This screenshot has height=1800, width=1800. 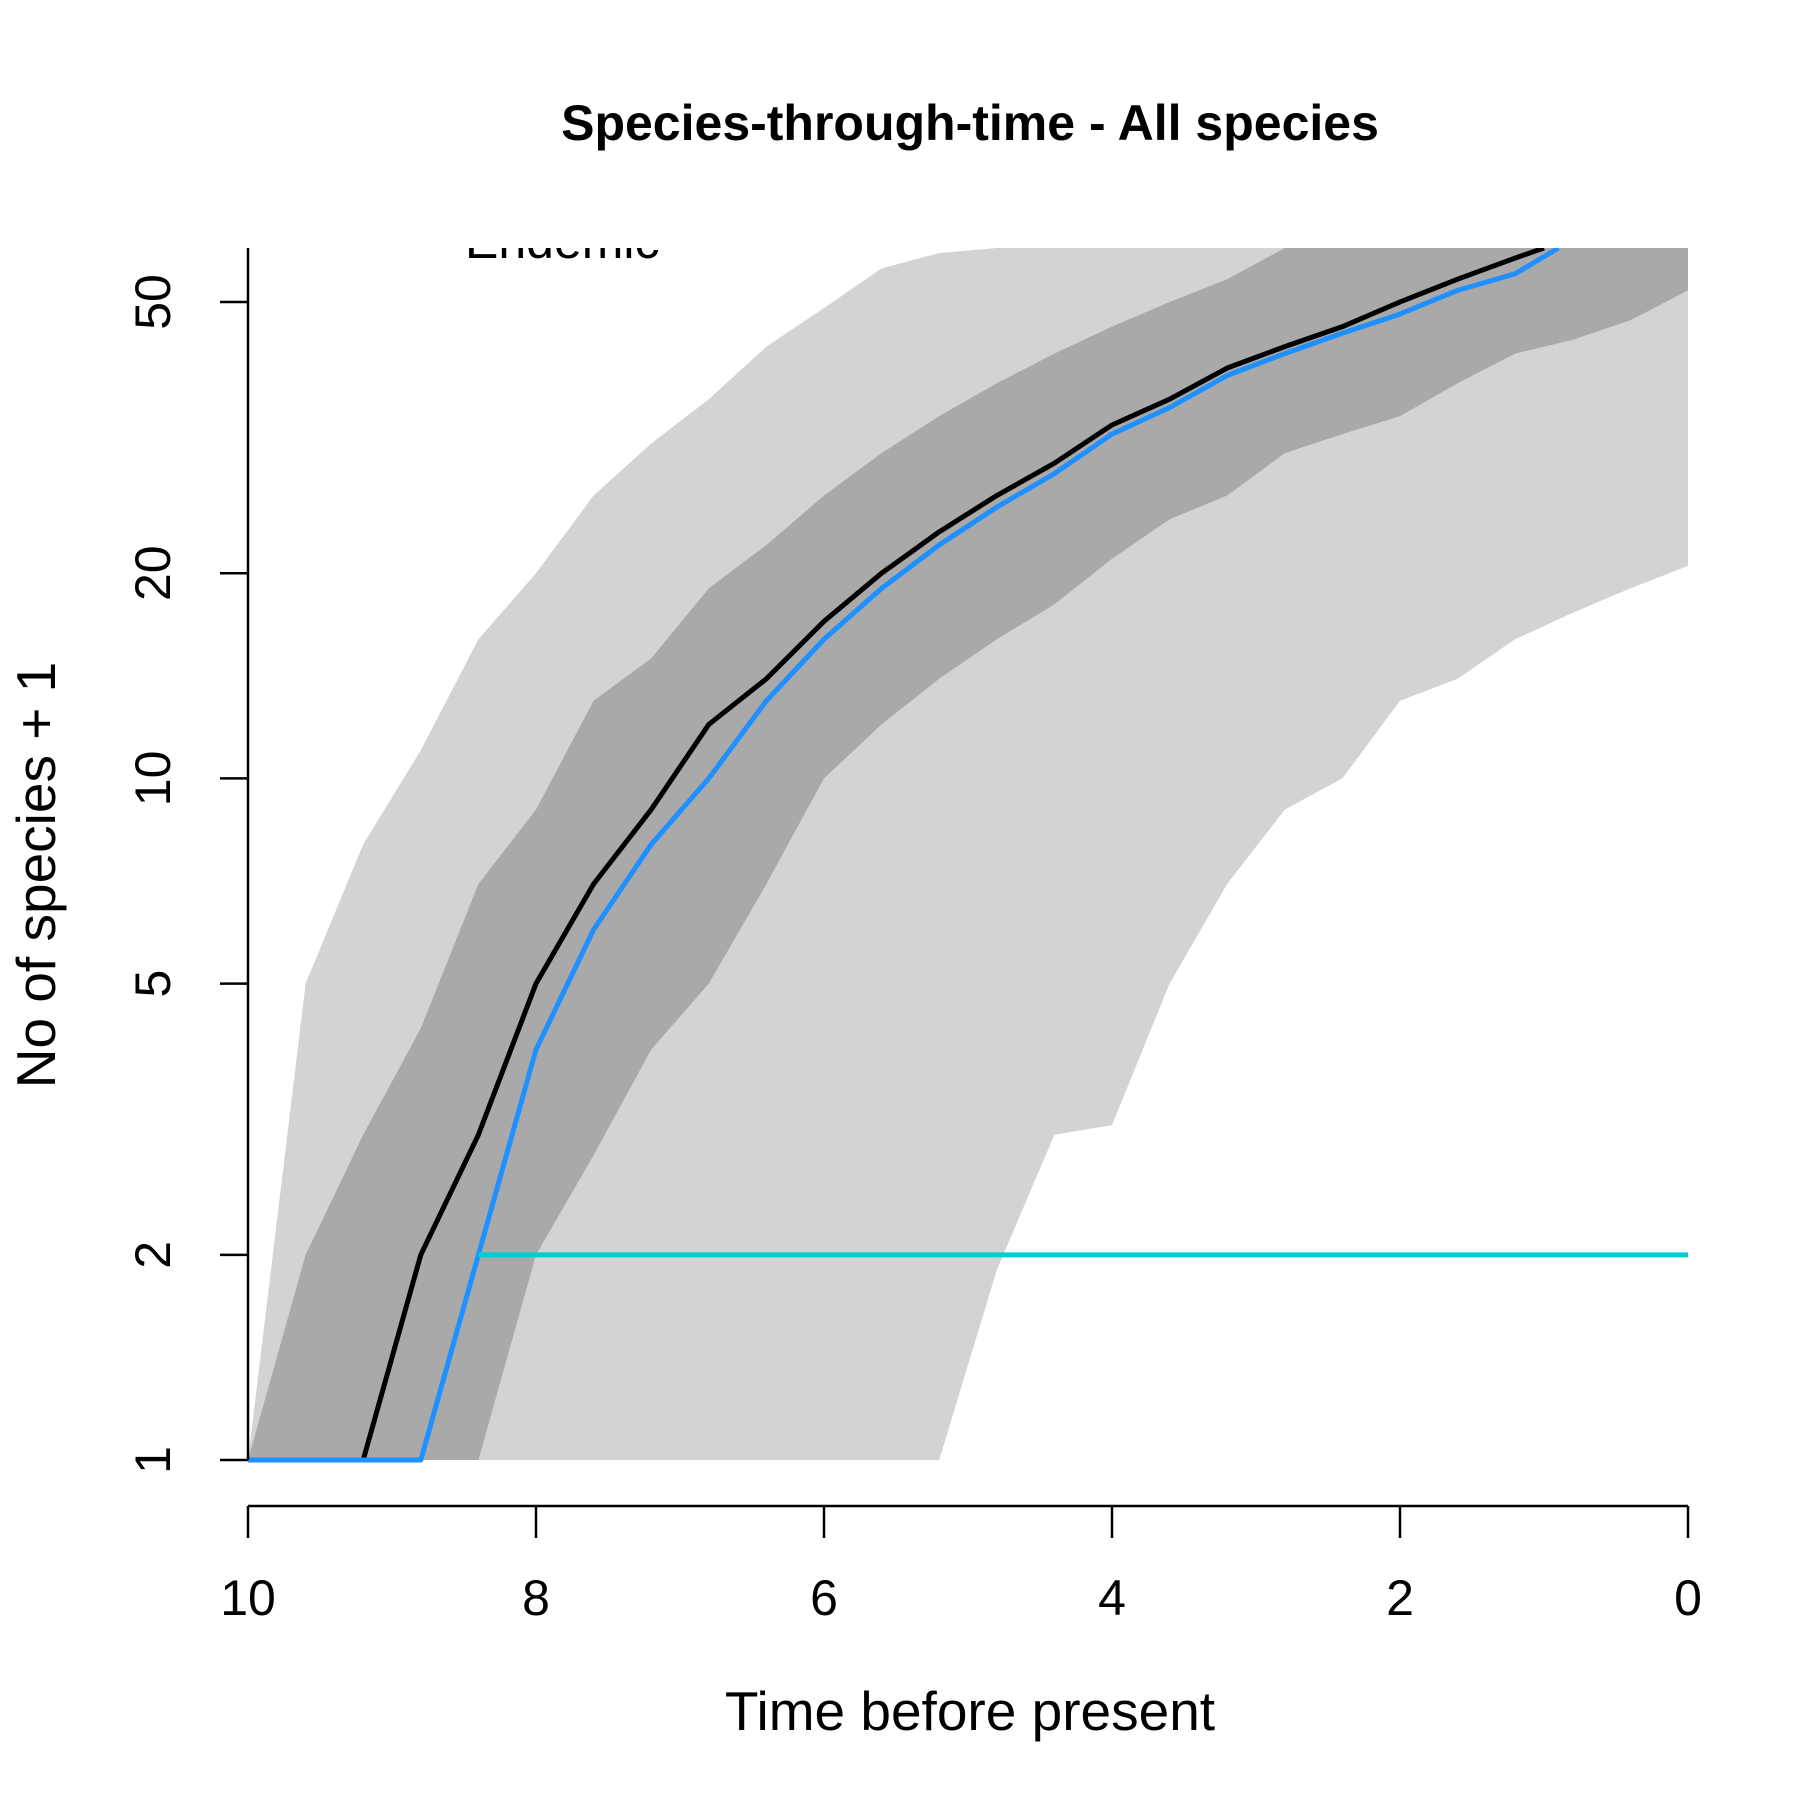 What do you see at coordinates (1112, 1598) in the screenshot?
I see `x-tick-label: 4` at bounding box center [1112, 1598].